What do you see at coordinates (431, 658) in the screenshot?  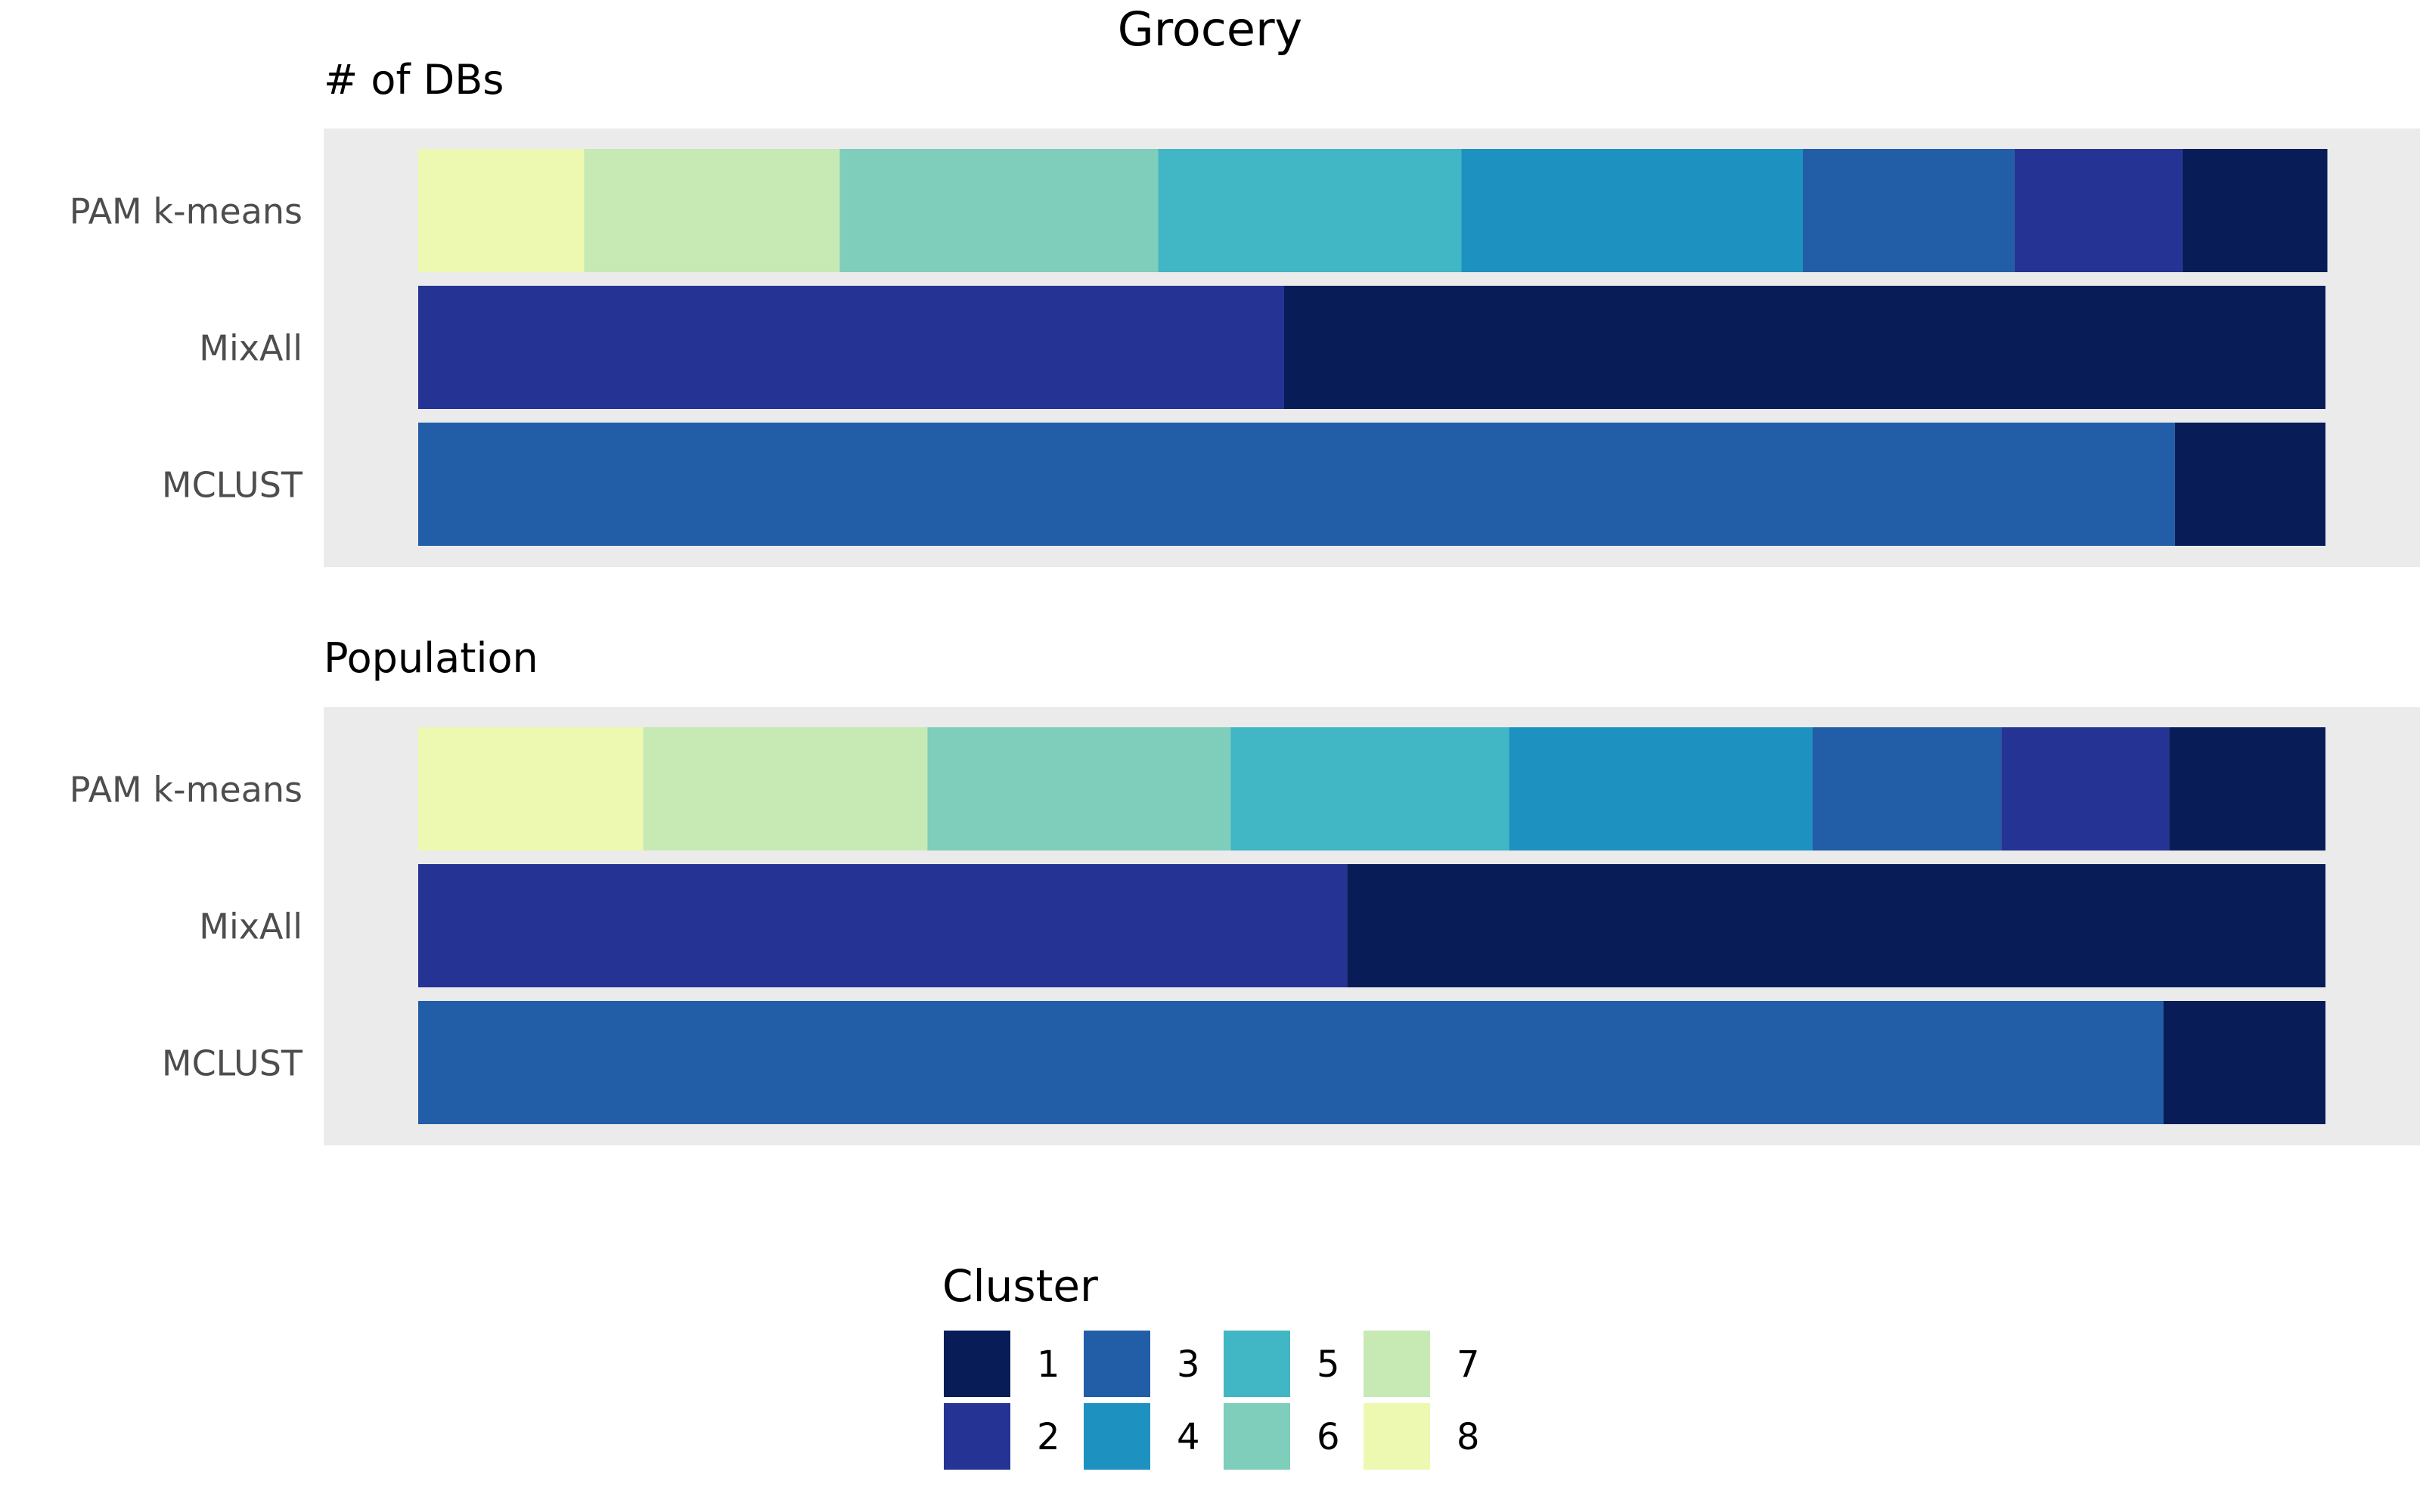 I see `panel-title: Population` at bounding box center [431, 658].